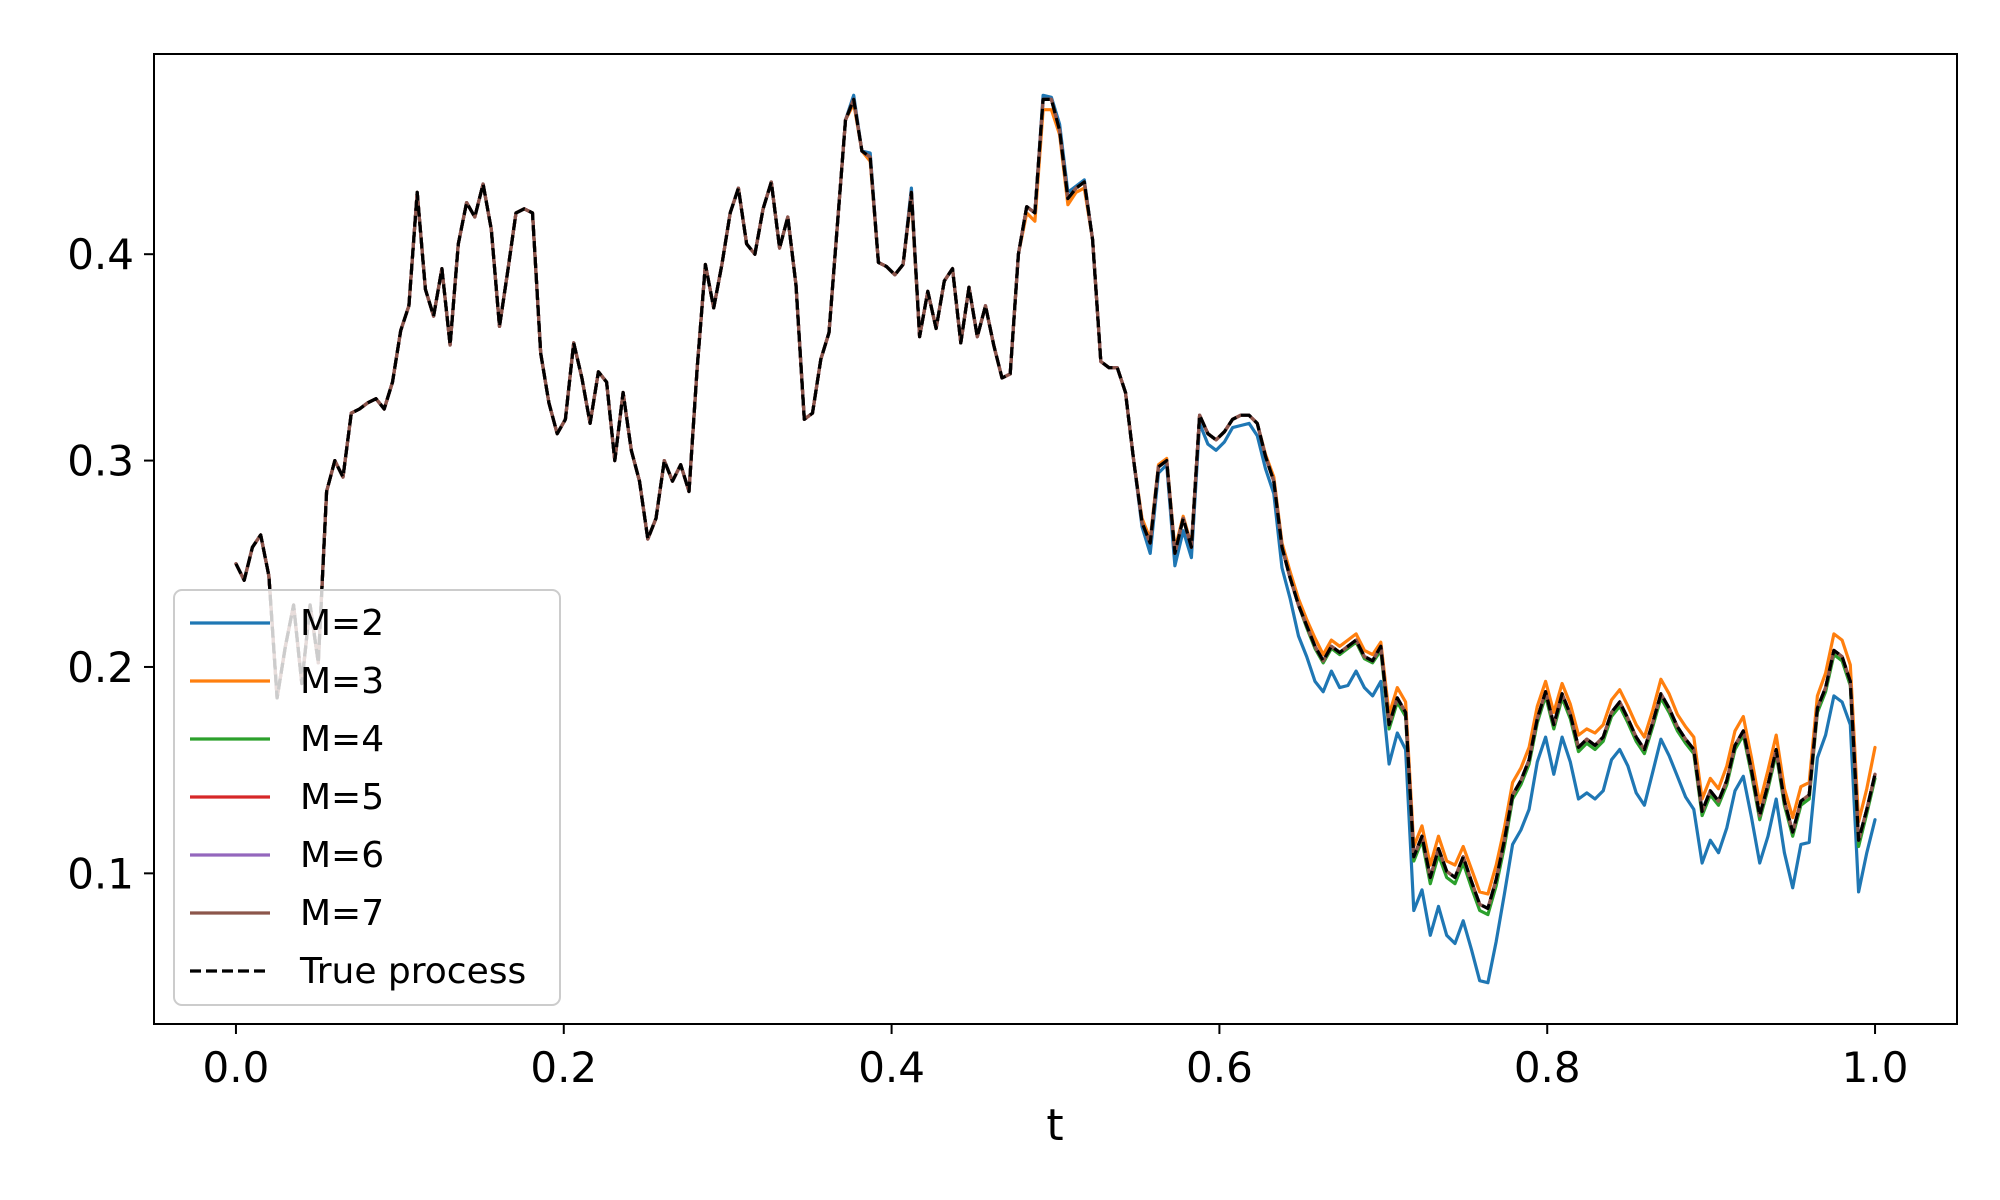 This screenshot has height=1200, width=2000. What do you see at coordinates (342, 739) in the screenshot?
I see `legend-label-m-4: M=4` at bounding box center [342, 739].